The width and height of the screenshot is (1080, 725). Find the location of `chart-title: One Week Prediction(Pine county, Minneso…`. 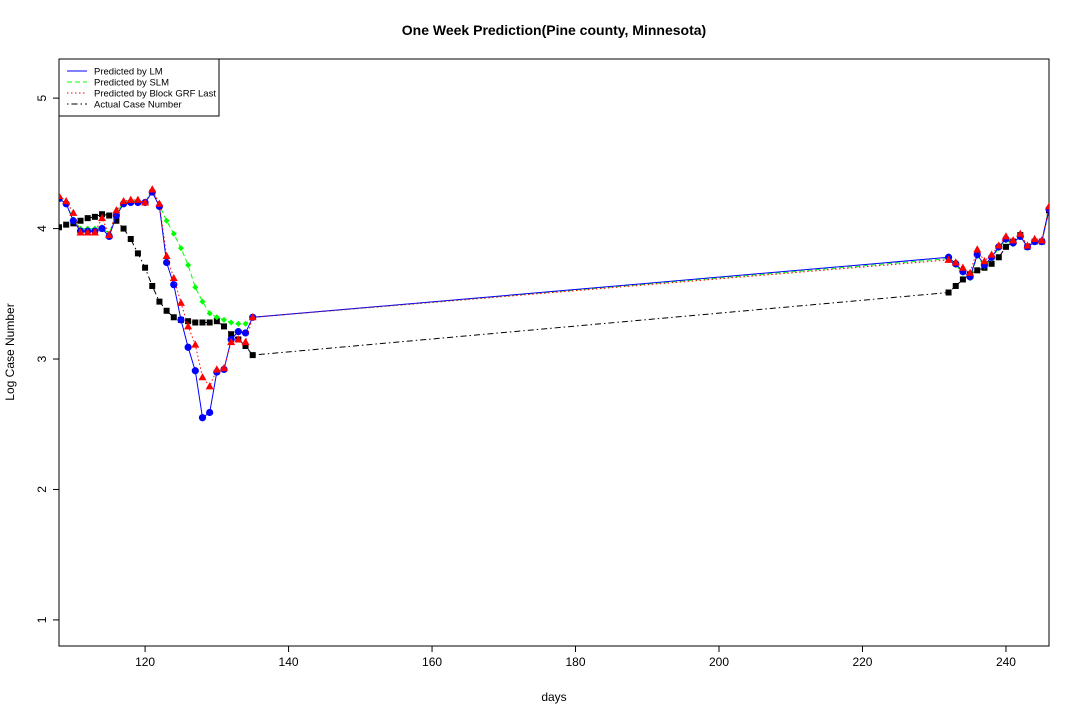

chart-title: One Week Prediction(Pine county, Minneso… is located at coordinates (554, 30).